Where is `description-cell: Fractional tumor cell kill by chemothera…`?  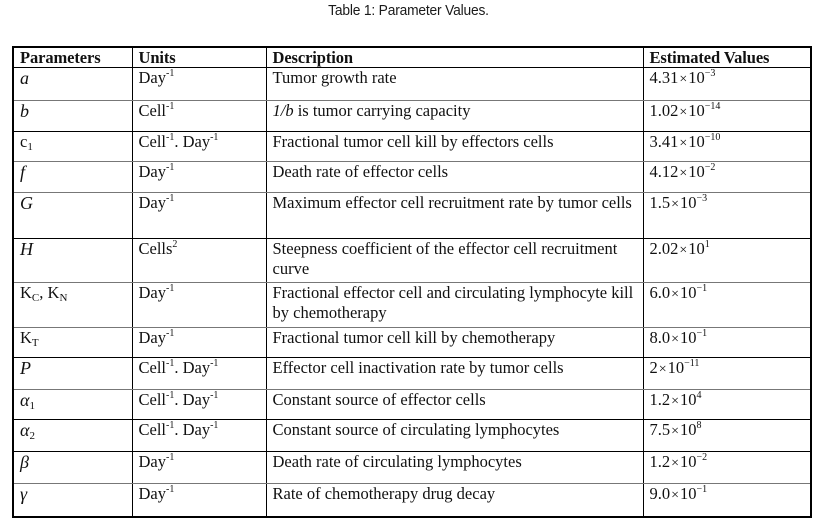
description-cell: Fractional tumor cell kill by chemothera… is located at coordinates (454, 342).